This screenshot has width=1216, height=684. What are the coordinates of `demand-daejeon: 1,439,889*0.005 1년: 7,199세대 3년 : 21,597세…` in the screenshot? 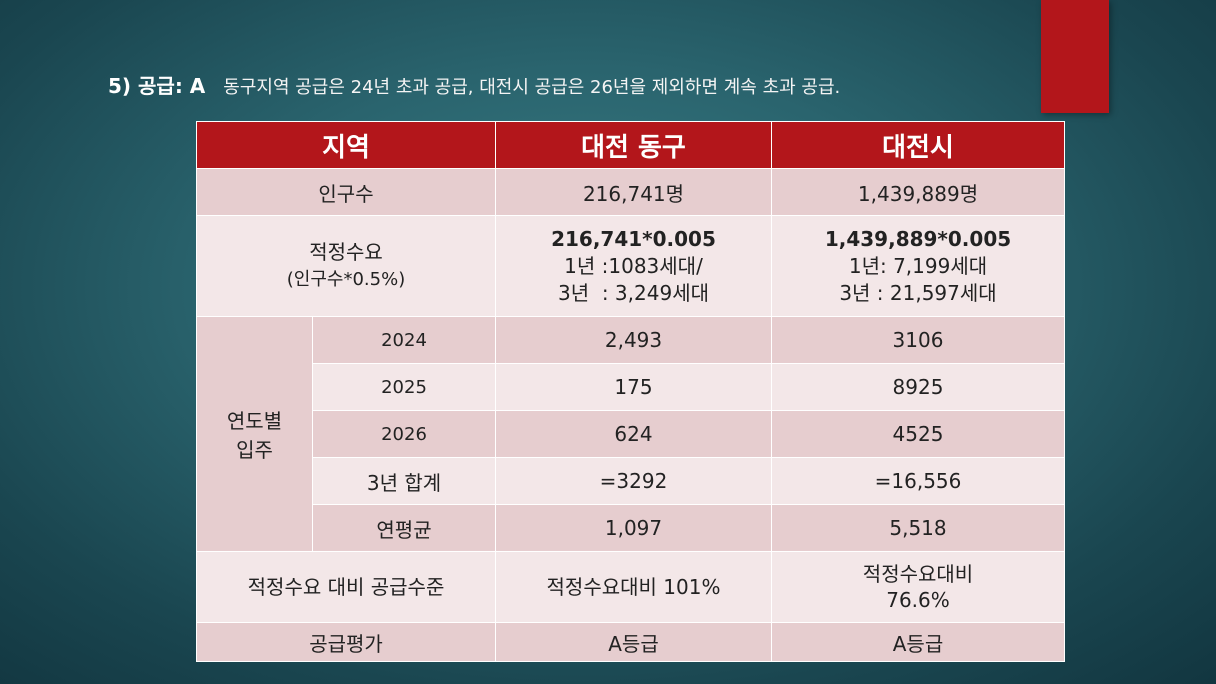 It's located at (918, 266).